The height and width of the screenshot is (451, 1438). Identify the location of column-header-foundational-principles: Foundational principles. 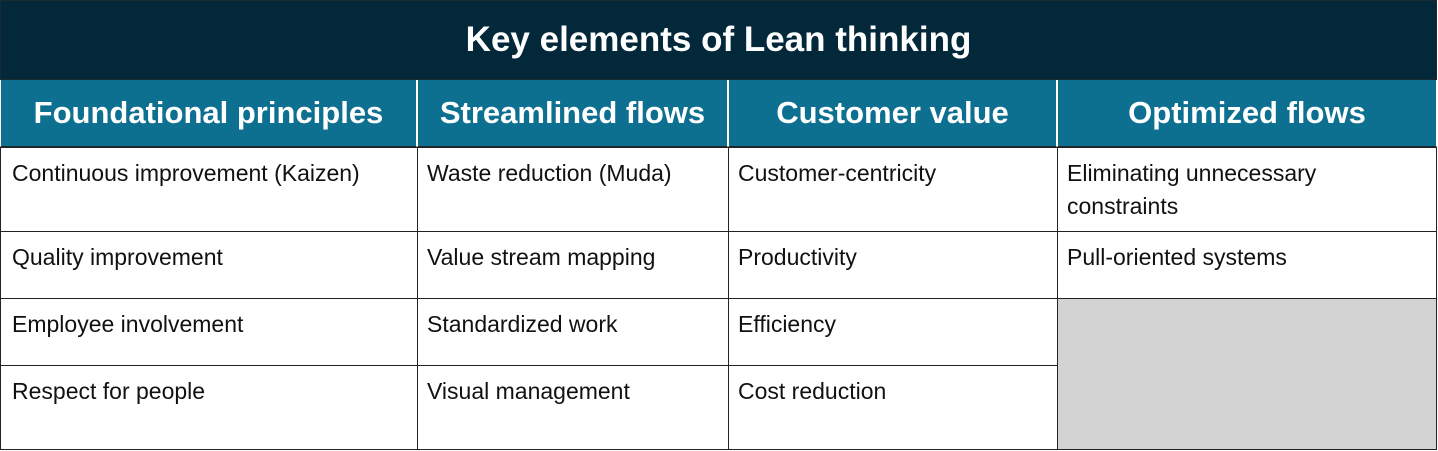
(208, 113).